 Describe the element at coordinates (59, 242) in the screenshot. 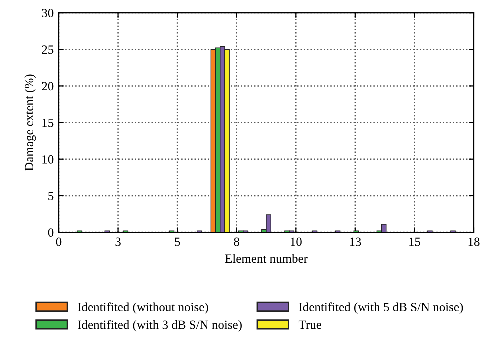

I see `x-tick-label: 0` at that location.